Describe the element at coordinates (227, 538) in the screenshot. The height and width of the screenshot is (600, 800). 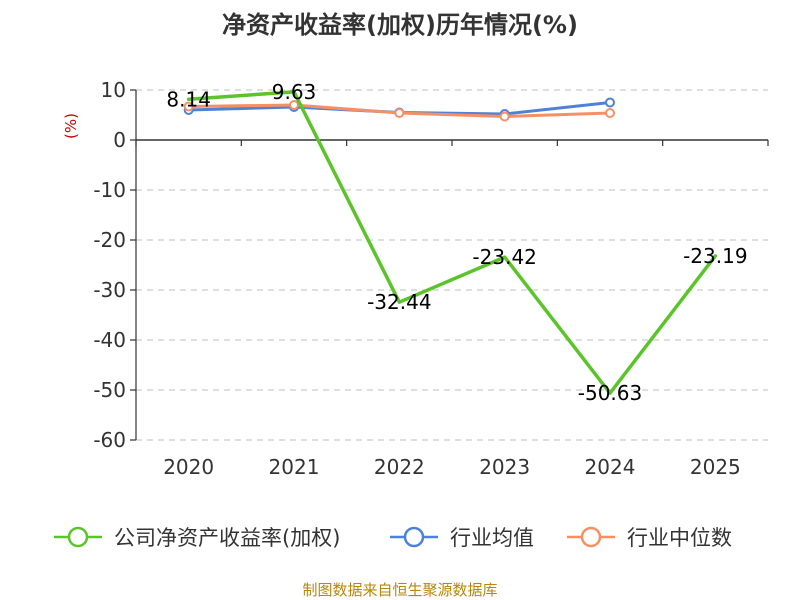
I see `legend-label: 公司净资产收益率(加权)` at that location.